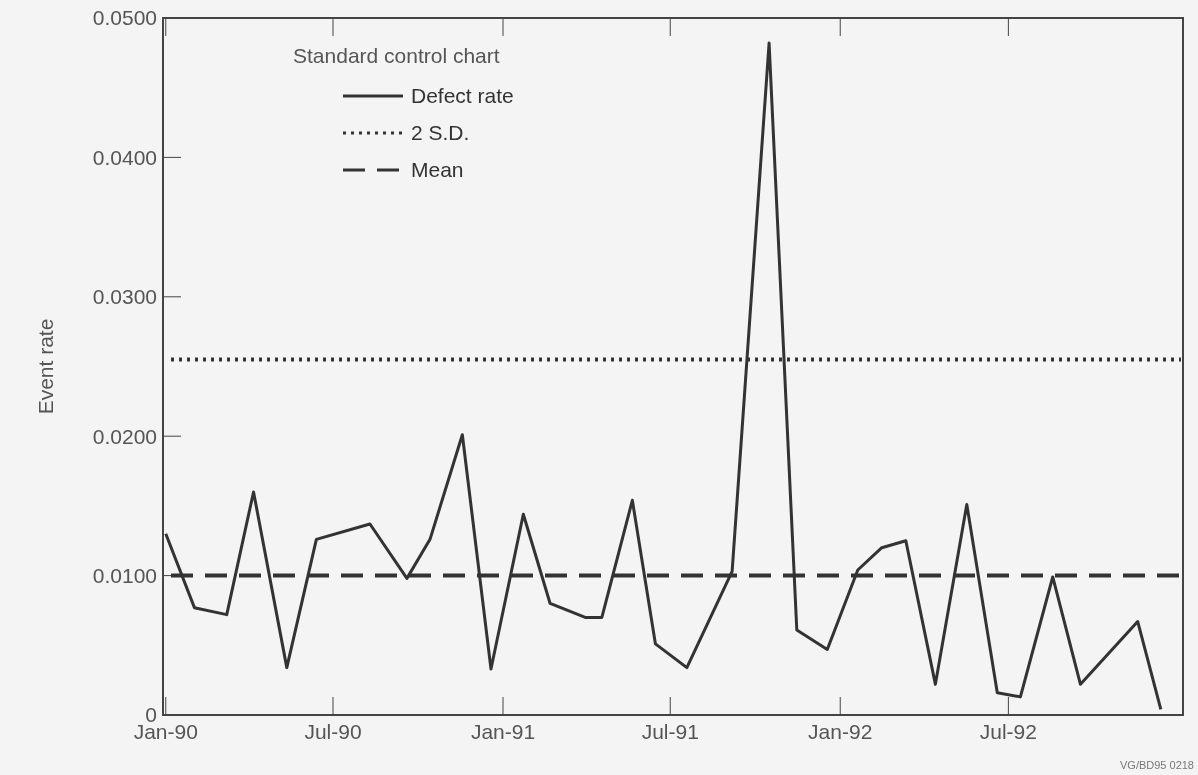  Describe the element at coordinates (124, 18) in the screenshot. I see `y-tick-label: 0.0500` at that location.